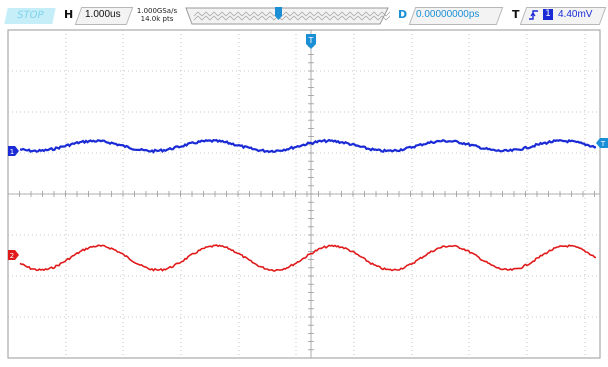 The height and width of the screenshot is (367, 608). I want to click on channel-2-marker-label: 2, so click(12, 256).